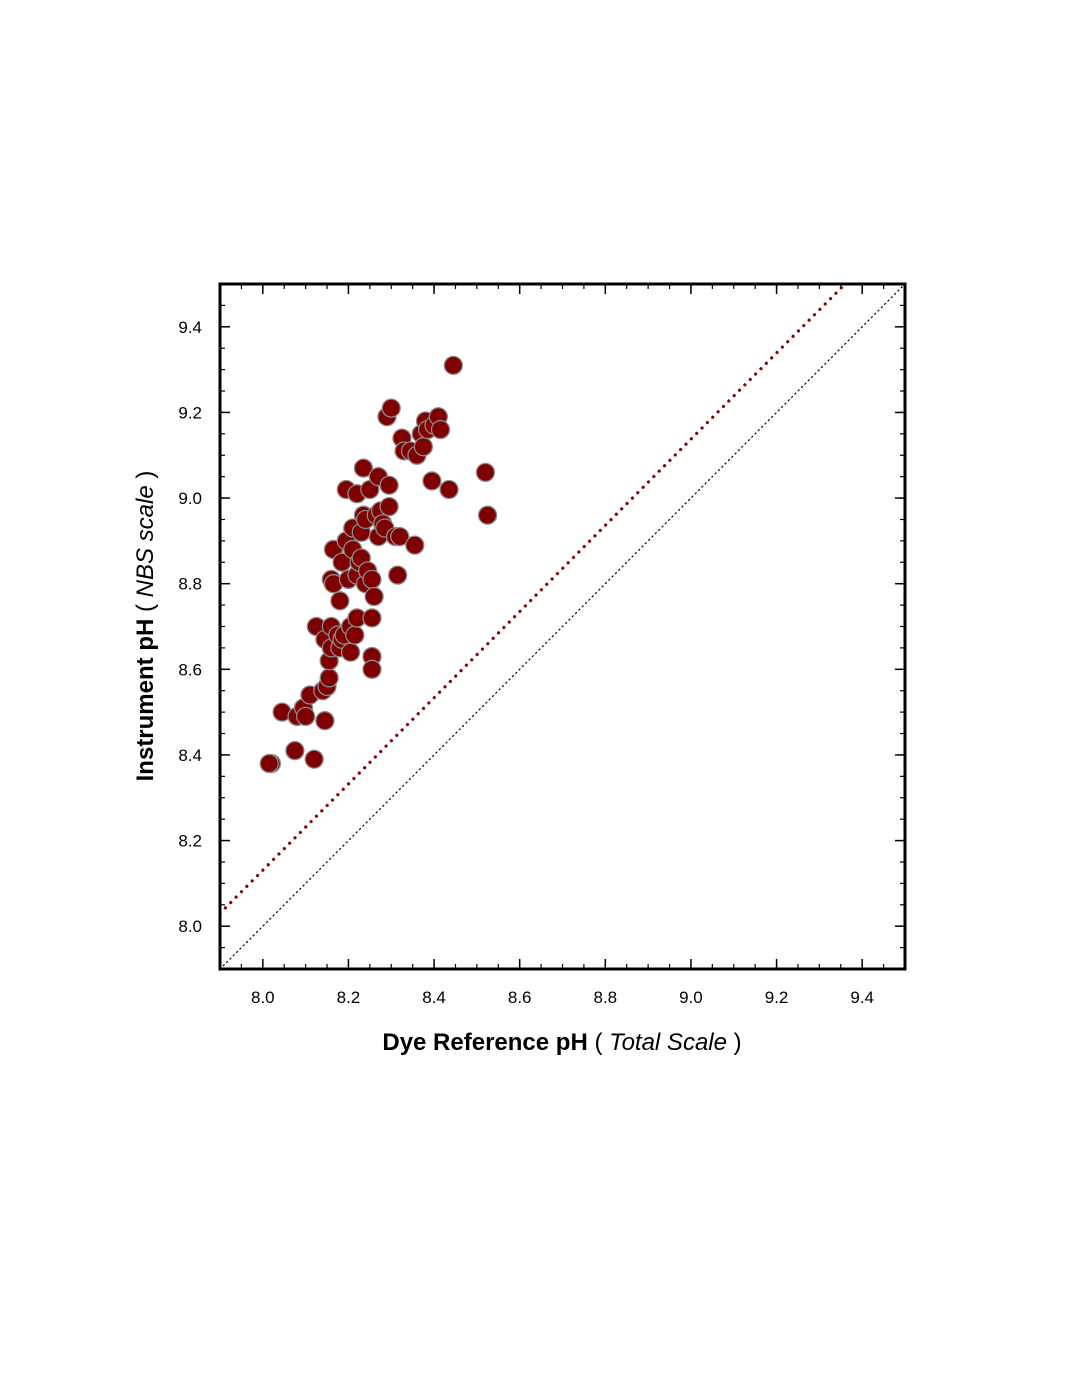 The image size is (1071, 1386). What do you see at coordinates (605, 997) in the screenshot?
I see `x-tick-label: 8.8` at bounding box center [605, 997].